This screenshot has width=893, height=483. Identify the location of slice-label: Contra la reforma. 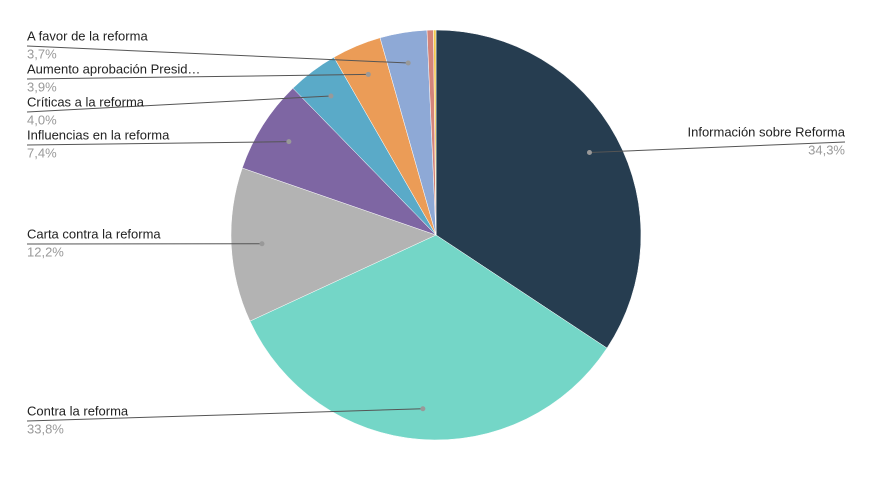
(78, 410).